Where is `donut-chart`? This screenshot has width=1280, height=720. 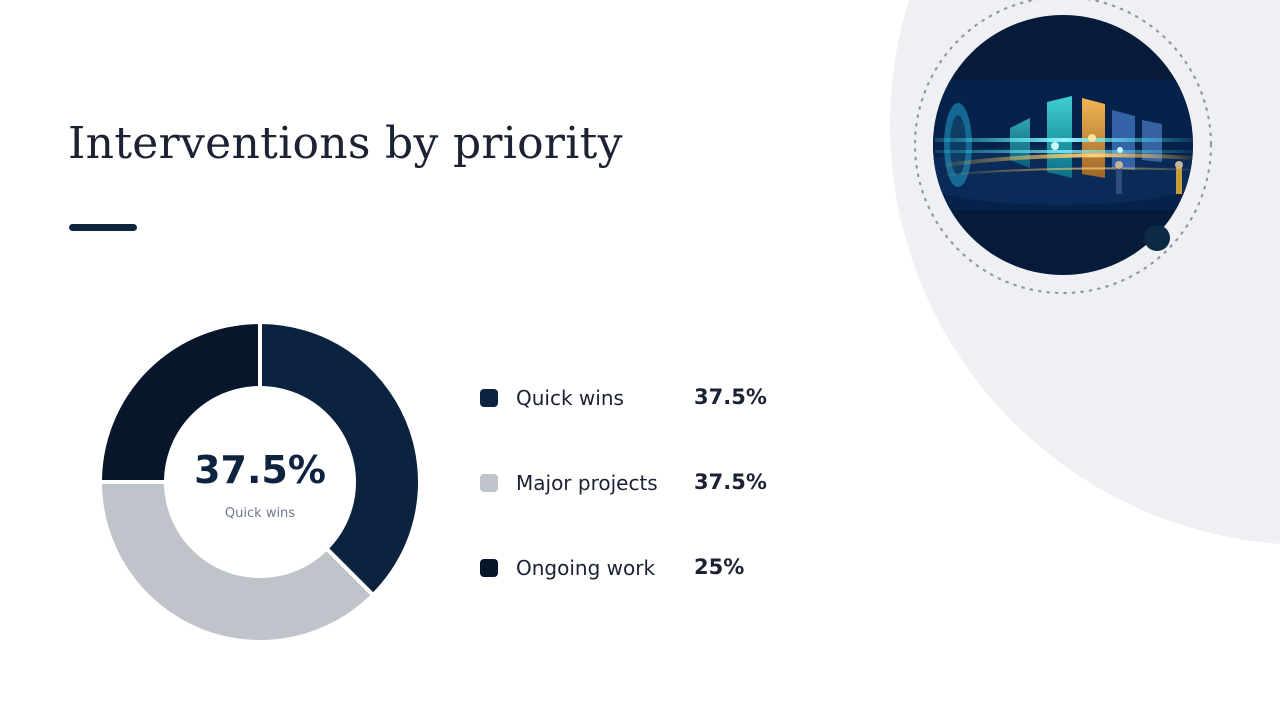 donut-chart is located at coordinates (260, 482).